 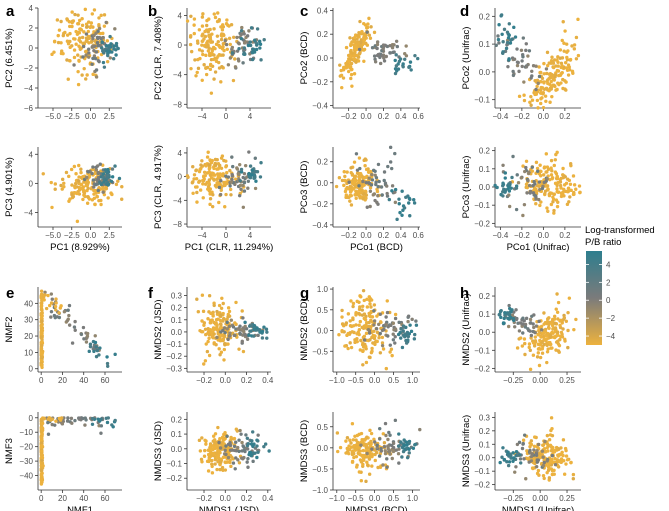 I want to click on x-tick-label: 0.2, so click(x=384, y=235).